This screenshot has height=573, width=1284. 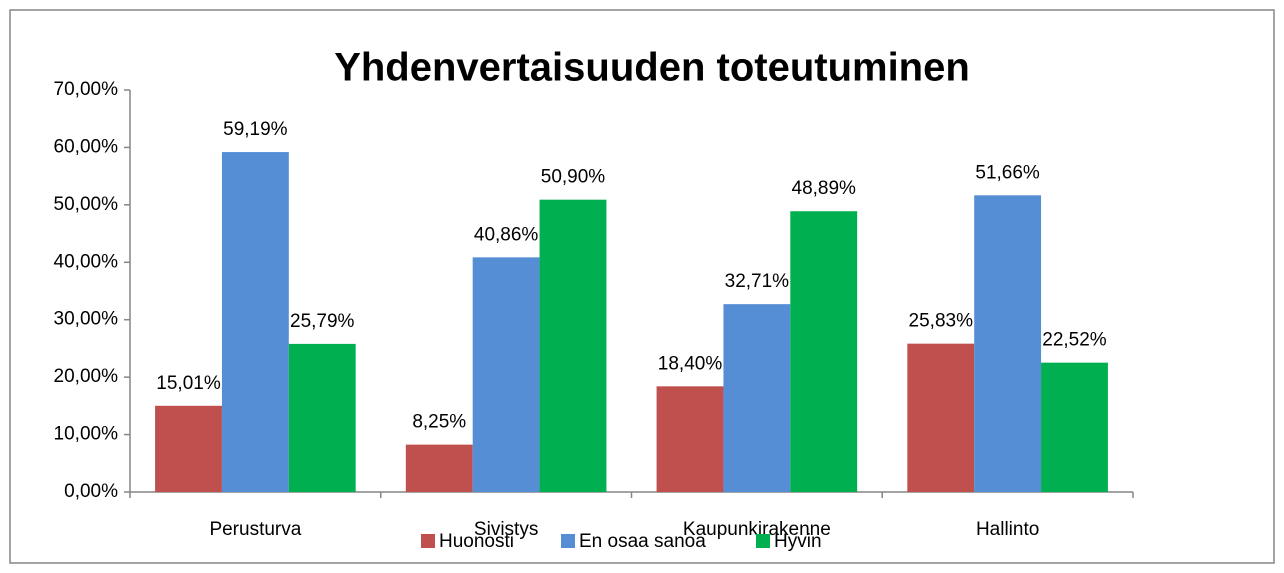 I want to click on legend-label: En osaa sanoa, so click(x=642, y=541).